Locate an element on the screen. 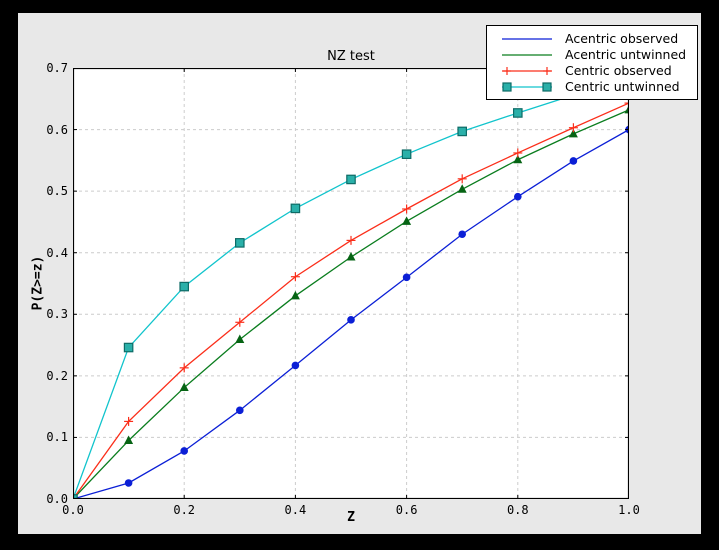 Image resolution: width=719 pixels, height=550 pixels. legend-line-sample-centric-untwinned is located at coordinates (527, 86).